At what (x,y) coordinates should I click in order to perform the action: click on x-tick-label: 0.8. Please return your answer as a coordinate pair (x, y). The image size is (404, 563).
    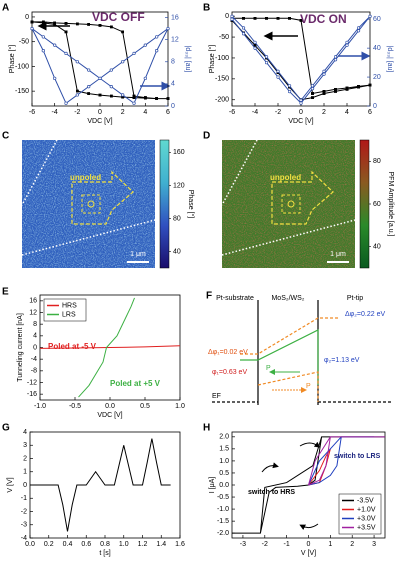
    Looking at the image, I should click on (105, 544).